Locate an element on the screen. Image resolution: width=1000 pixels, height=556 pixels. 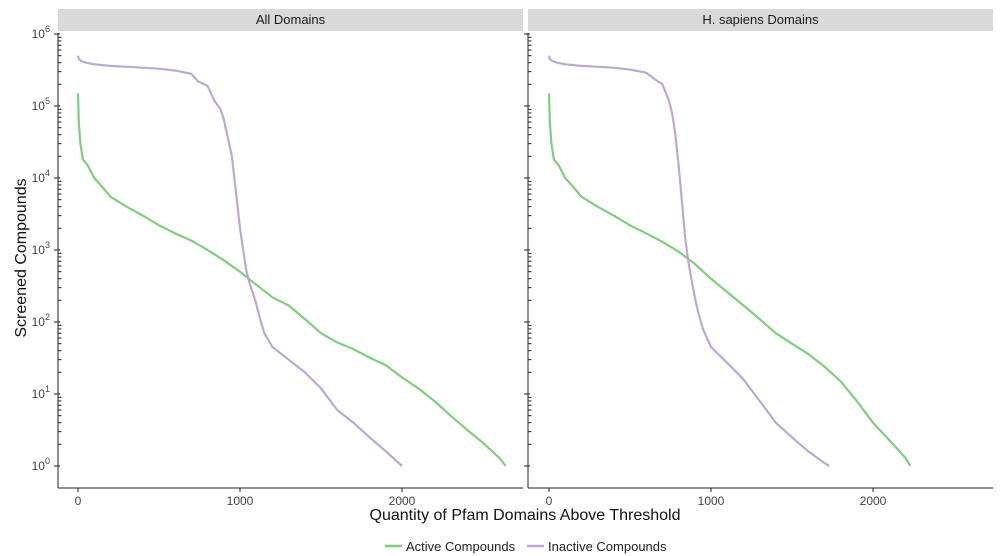
y-tick-label: 10⁶ is located at coordinates (41, 32).